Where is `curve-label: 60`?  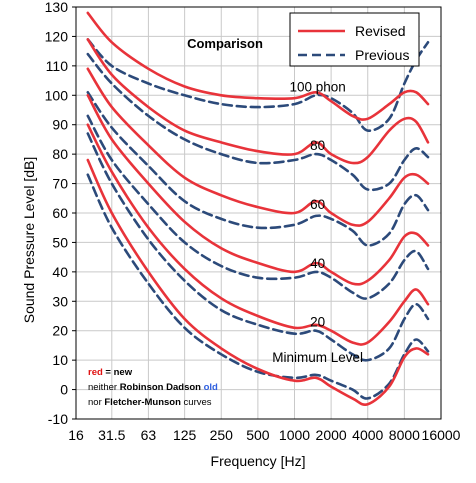 curve-label: 60 is located at coordinates (317, 204).